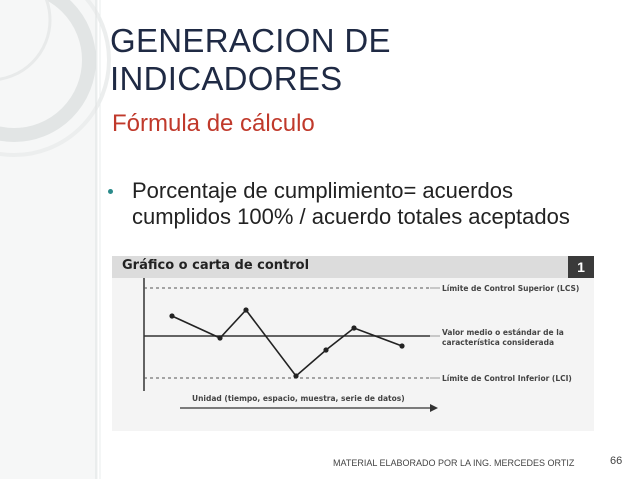  What do you see at coordinates (503, 332) in the screenshot?
I see `mean-label-line-1: Valor medio o estándar de la` at bounding box center [503, 332].